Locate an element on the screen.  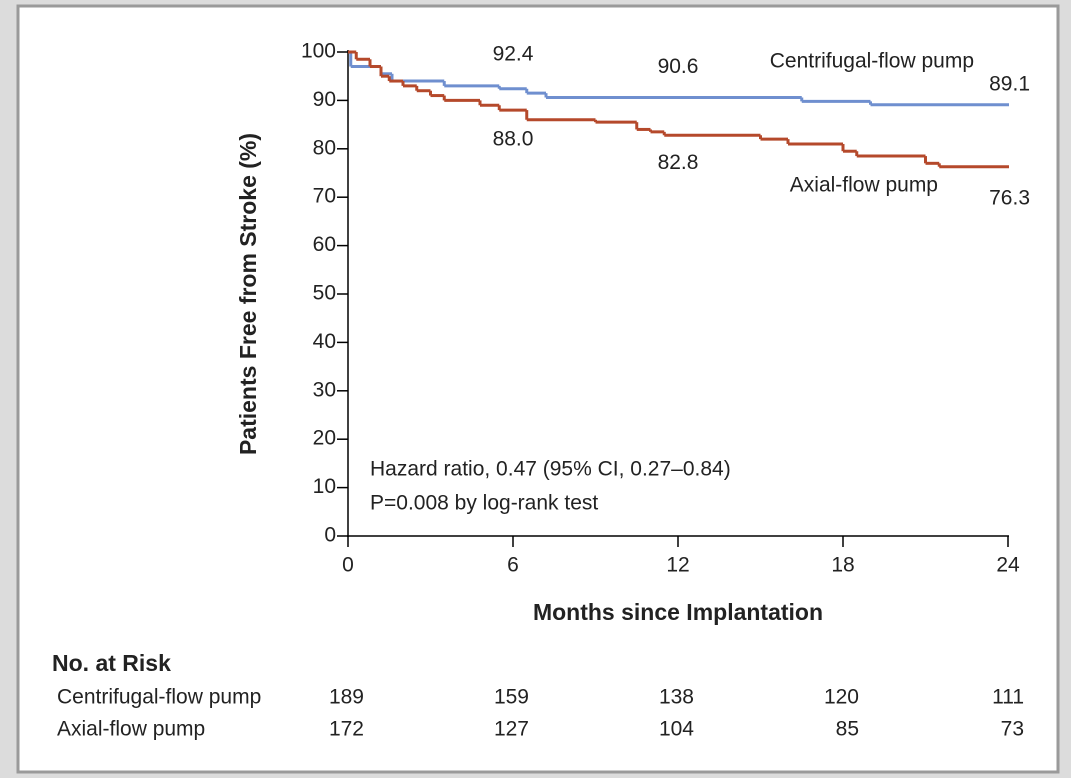
at-risk-count: 120 is located at coordinates (841, 697).